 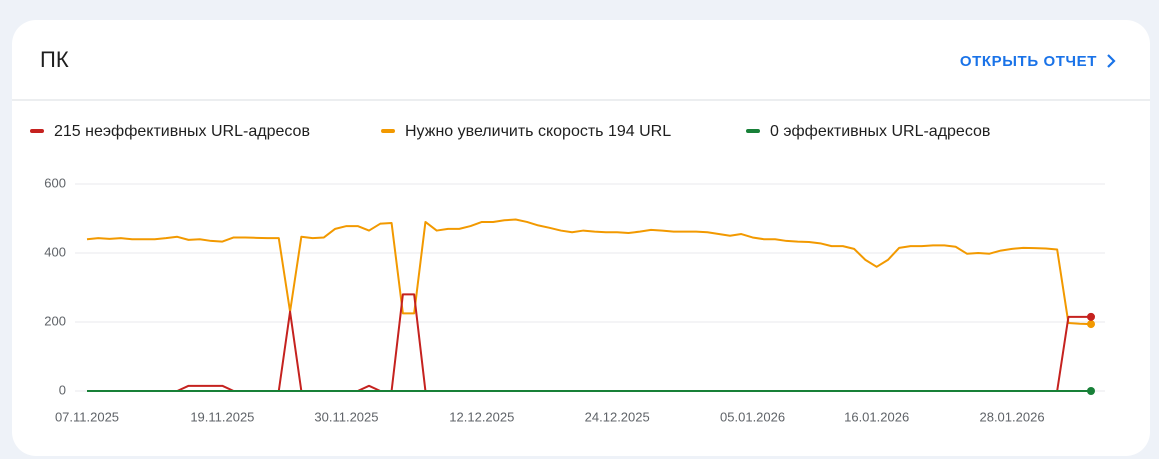 What do you see at coordinates (222, 416) in the screenshot?
I see `x-tick-label: 19.11.2025` at bounding box center [222, 416].